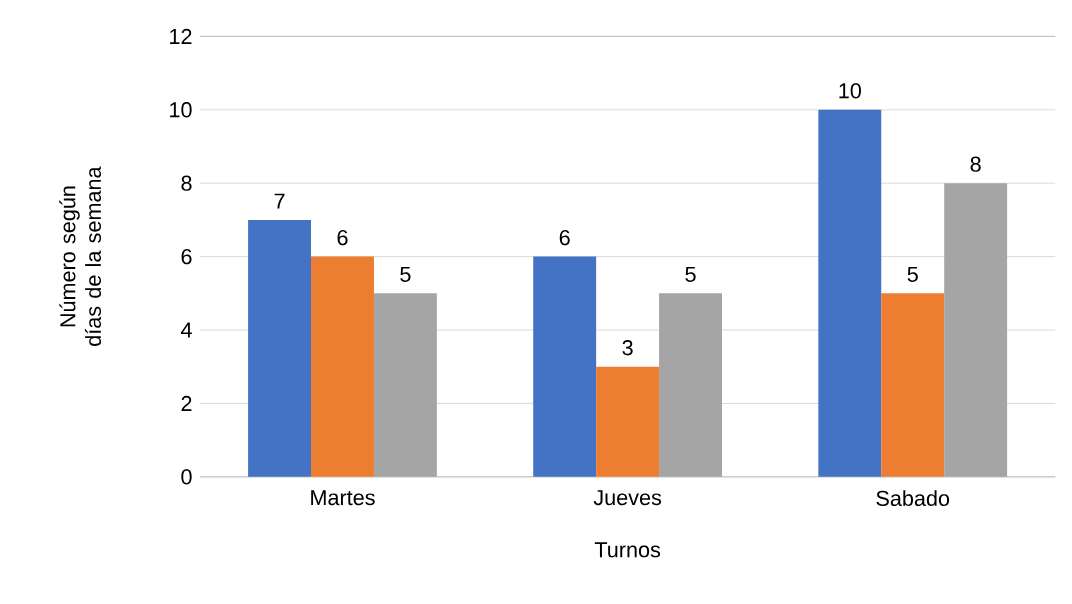  What do you see at coordinates (913, 498) in the screenshot?
I see `x-tick-label: Sabado` at bounding box center [913, 498].